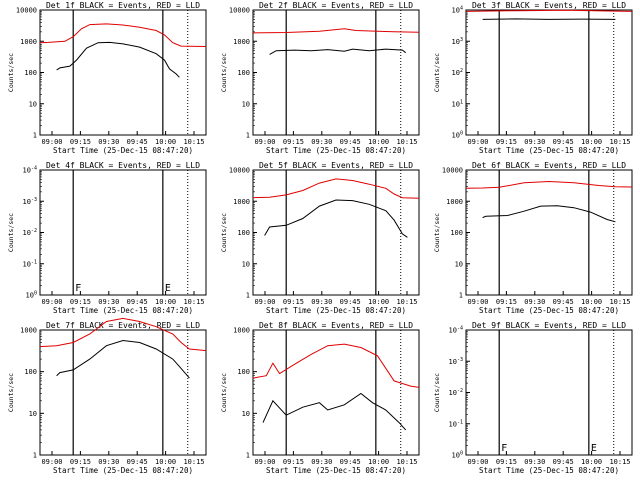 Image resolution: width=640 pixels, height=480 pixels. Describe the element at coordinates (28, 42) in the screenshot. I see `y-tick-label: 1000` at that location.